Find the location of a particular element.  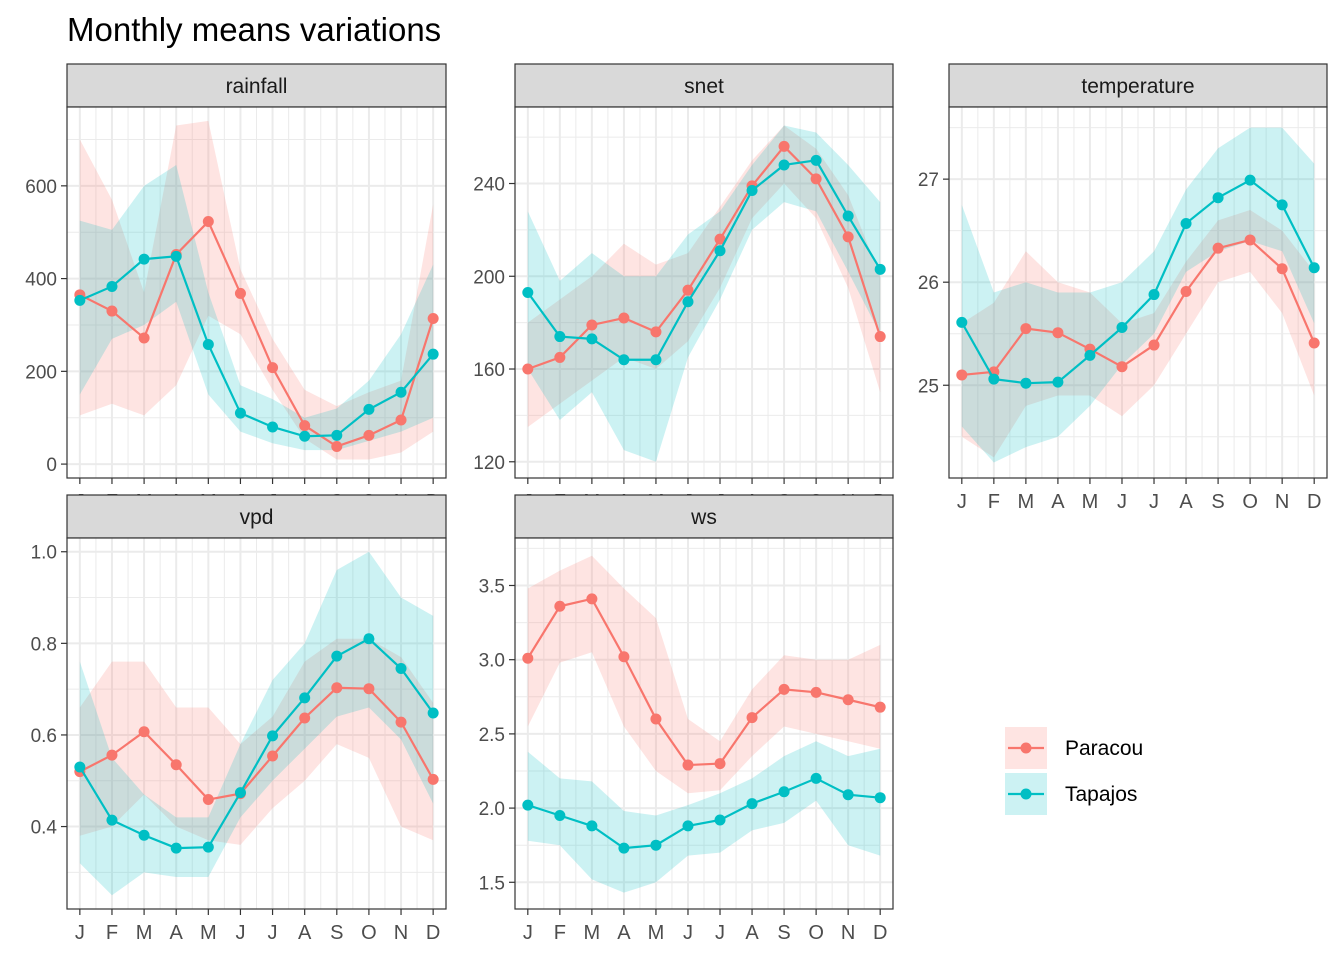

y-tick-label: 160 is located at coordinates (489, 370).